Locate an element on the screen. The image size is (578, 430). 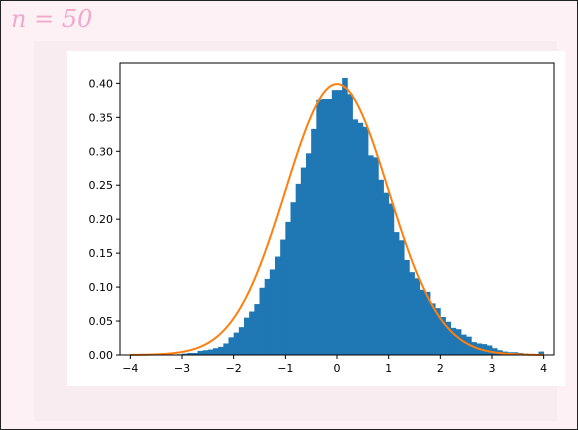
y-tick-label: 0.00 is located at coordinates (101, 355).